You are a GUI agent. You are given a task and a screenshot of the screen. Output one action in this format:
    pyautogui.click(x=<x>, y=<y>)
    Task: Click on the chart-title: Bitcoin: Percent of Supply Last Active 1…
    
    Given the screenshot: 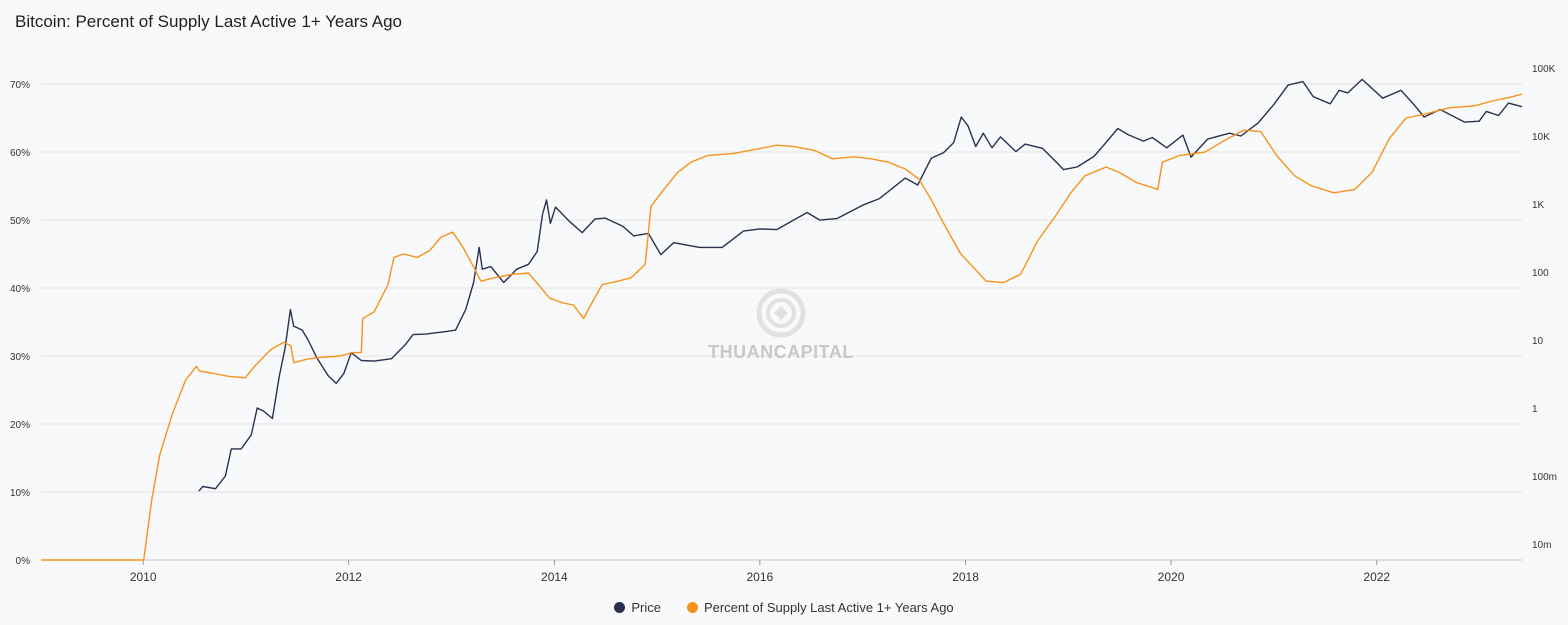 What is the action you would take?
    pyautogui.click(x=208, y=21)
    